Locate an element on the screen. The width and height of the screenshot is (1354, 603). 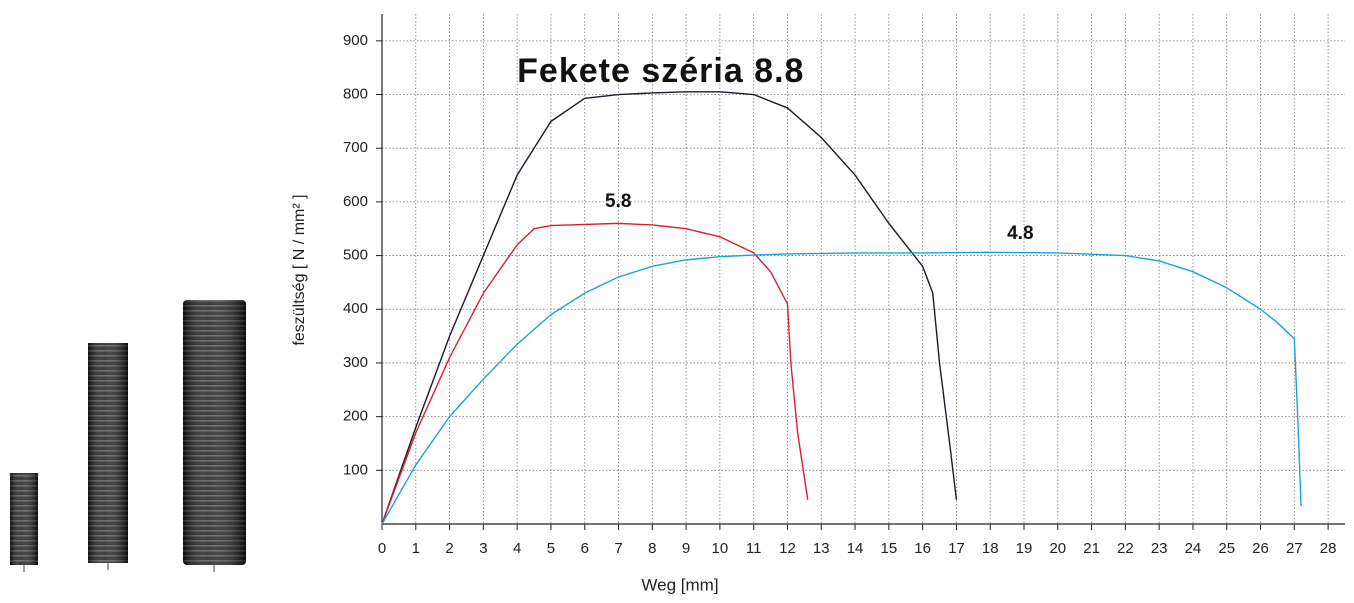
x-tick-label: 16 is located at coordinates (922, 548).